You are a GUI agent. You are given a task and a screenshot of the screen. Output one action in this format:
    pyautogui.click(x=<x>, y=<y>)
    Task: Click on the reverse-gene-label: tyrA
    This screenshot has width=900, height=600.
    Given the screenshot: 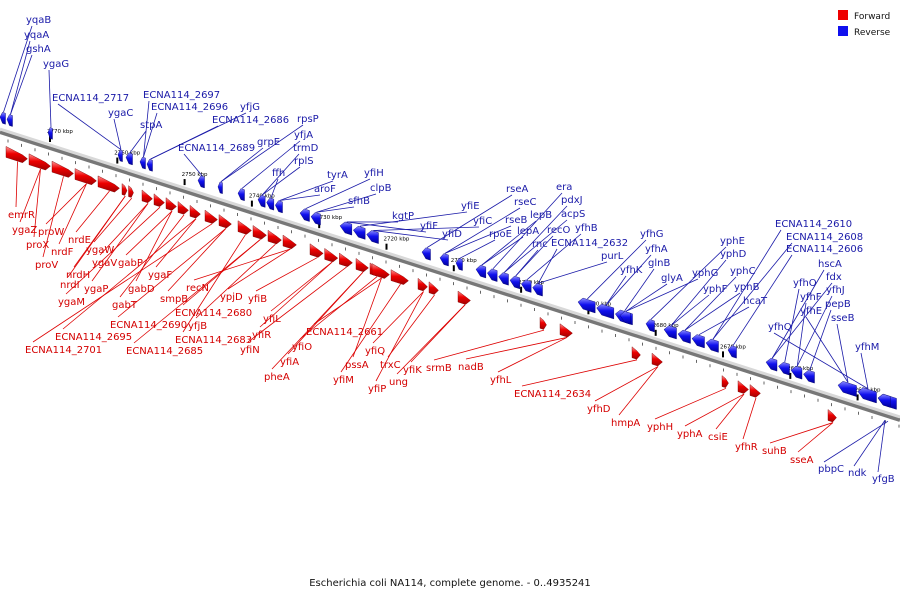 What is the action you would take?
    pyautogui.click(x=337, y=175)
    